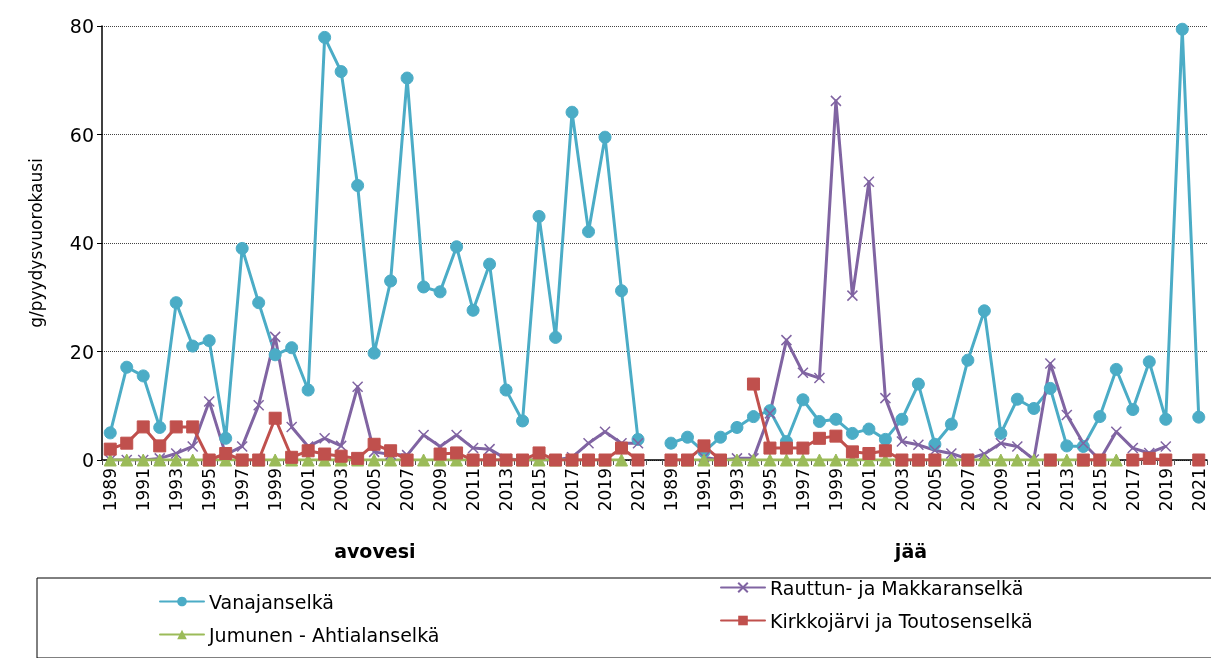 The height and width of the screenshot is (658, 1211). I want to click on legend-label: Jumunen - Ahtialanselkä, so click(324, 634).